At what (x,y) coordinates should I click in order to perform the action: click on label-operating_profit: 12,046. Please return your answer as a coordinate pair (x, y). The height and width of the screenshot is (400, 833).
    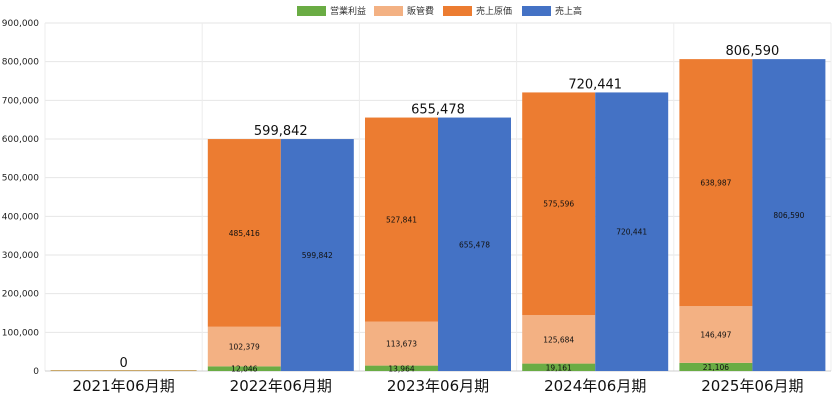
    Looking at the image, I should click on (244, 369).